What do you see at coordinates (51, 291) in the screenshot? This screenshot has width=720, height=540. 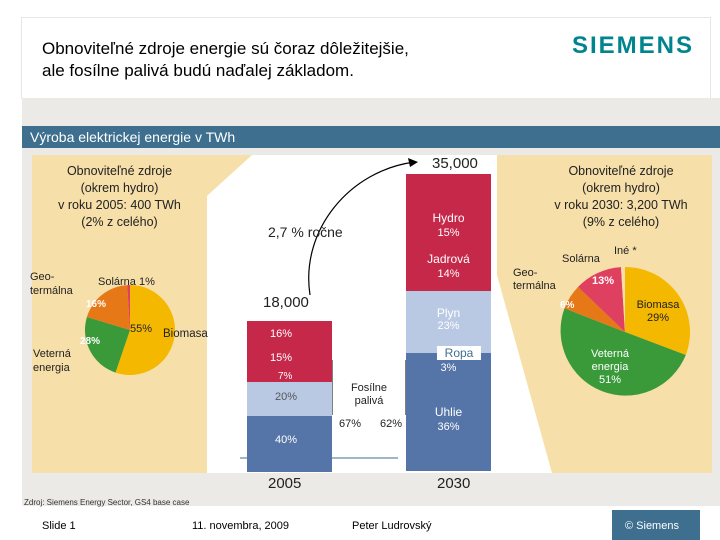 I see `pie1-geo-line2: termálna` at bounding box center [51, 291].